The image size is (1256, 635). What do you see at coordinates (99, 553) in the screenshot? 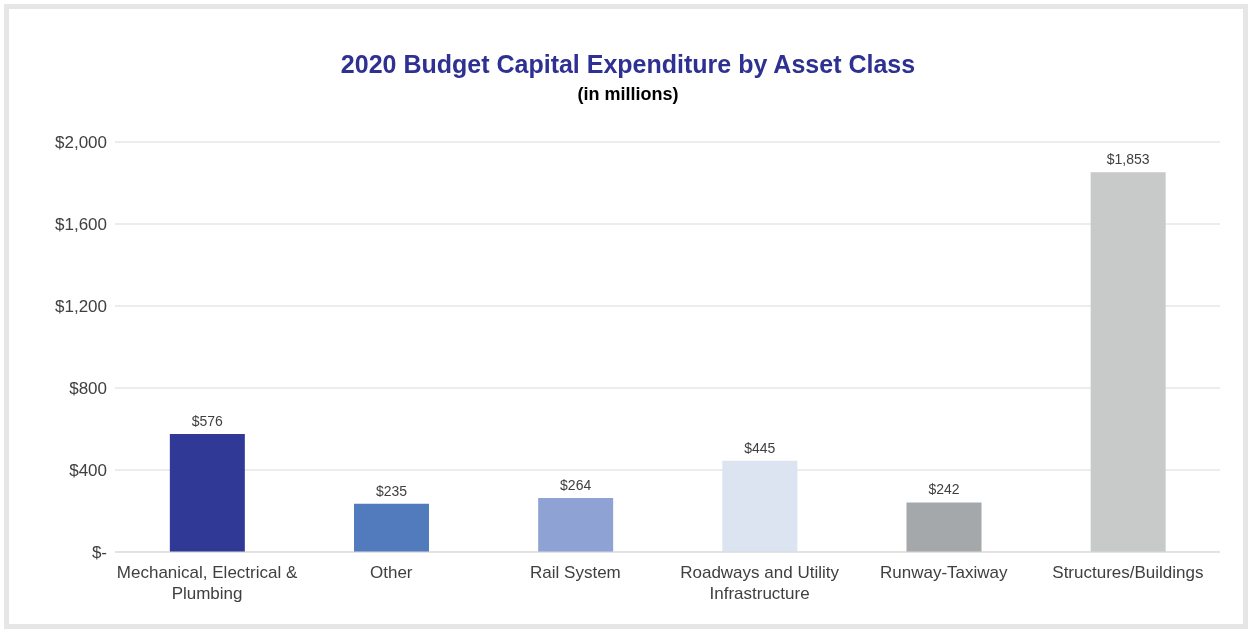
I see `y-tick-label: $-` at bounding box center [99, 553].